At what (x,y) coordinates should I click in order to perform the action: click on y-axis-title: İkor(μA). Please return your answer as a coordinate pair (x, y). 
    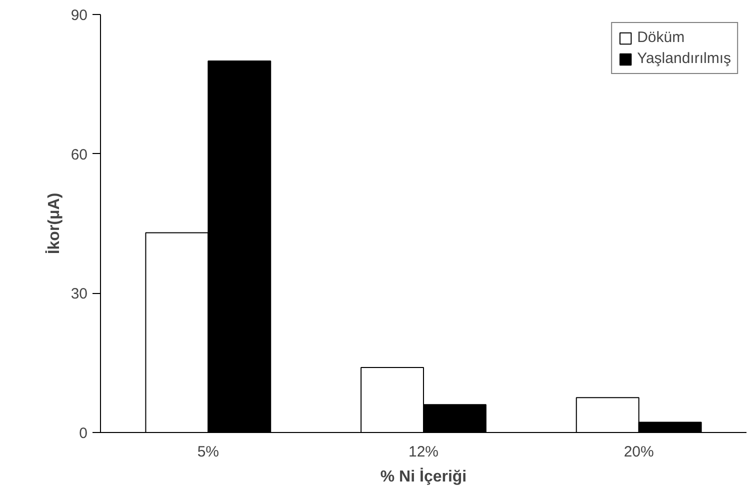
    Looking at the image, I should click on (53, 223).